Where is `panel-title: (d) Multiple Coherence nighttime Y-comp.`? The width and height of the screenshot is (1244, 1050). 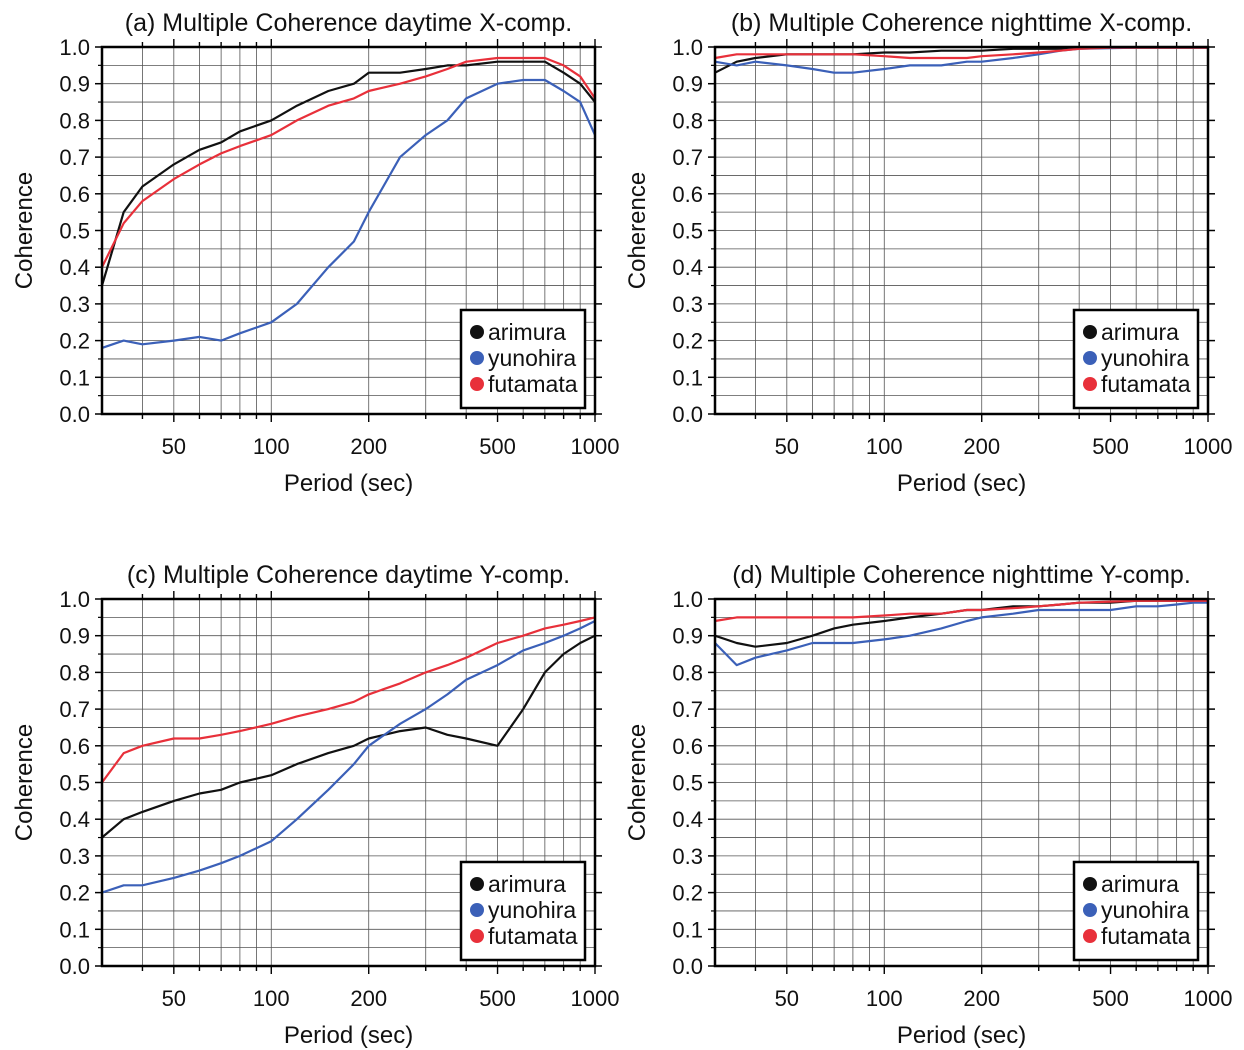 panel-title: (d) Multiple Coherence nighttime Y-comp. is located at coordinates (961, 575).